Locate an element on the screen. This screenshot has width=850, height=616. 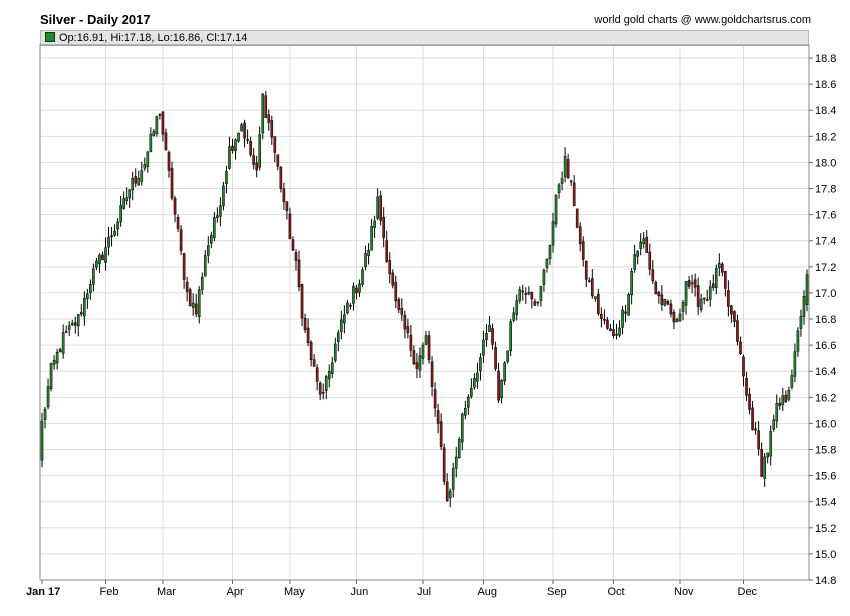
y-tick-label: 16.4 is located at coordinates (825, 372).